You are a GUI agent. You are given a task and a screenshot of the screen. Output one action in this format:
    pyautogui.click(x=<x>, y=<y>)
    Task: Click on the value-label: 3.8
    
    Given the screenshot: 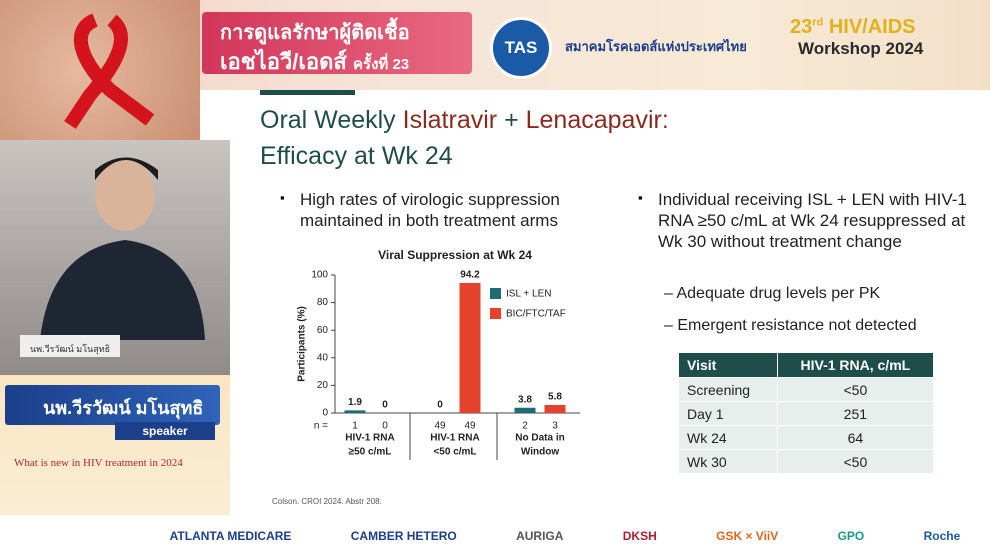 What is the action you would take?
    pyautogui.click(x=525, y=399)
    